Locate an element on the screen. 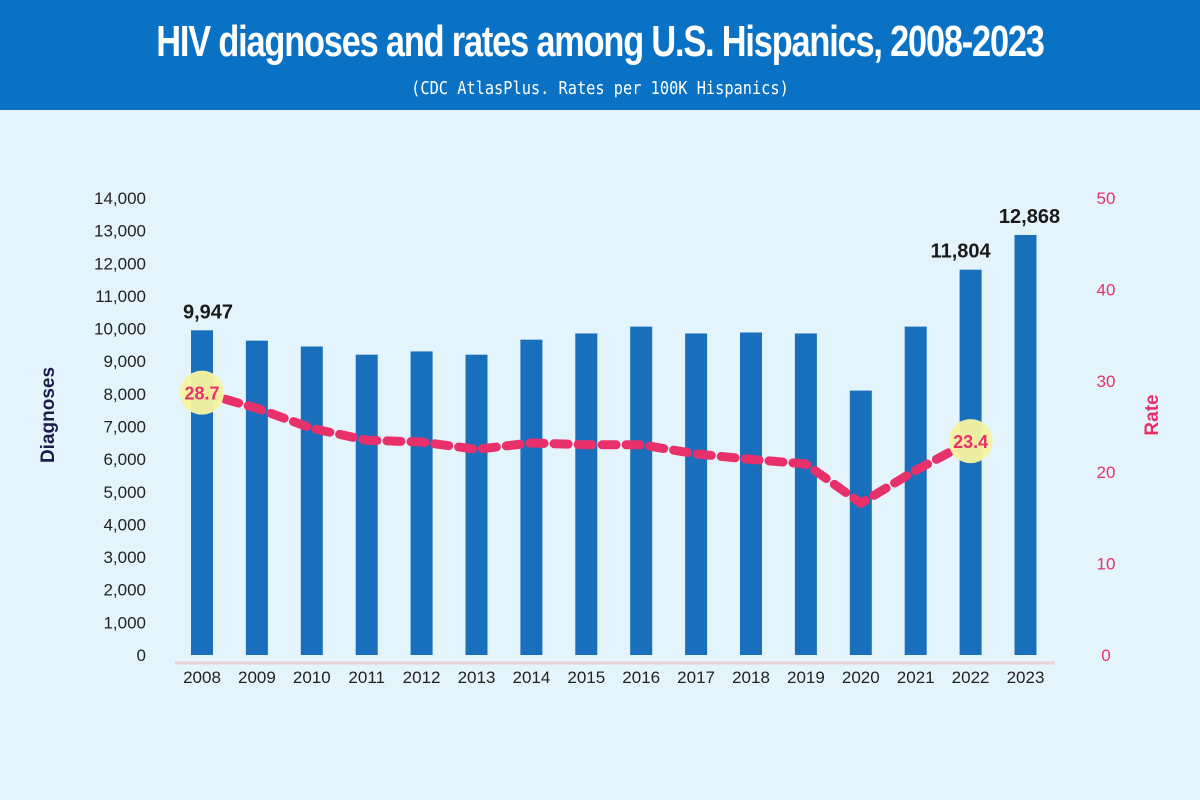 This screenshot has height=800, width=1200. bar-2011 is located at coordinates (366, 504).